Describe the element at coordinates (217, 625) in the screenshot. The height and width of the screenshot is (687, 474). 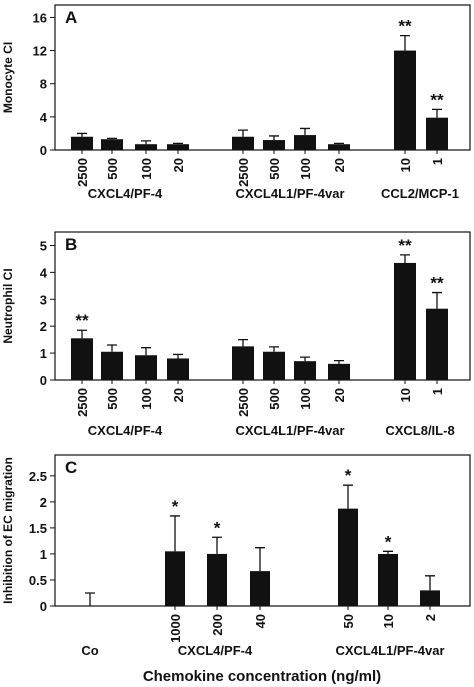
I see `x-tick-label: 200` at that location.